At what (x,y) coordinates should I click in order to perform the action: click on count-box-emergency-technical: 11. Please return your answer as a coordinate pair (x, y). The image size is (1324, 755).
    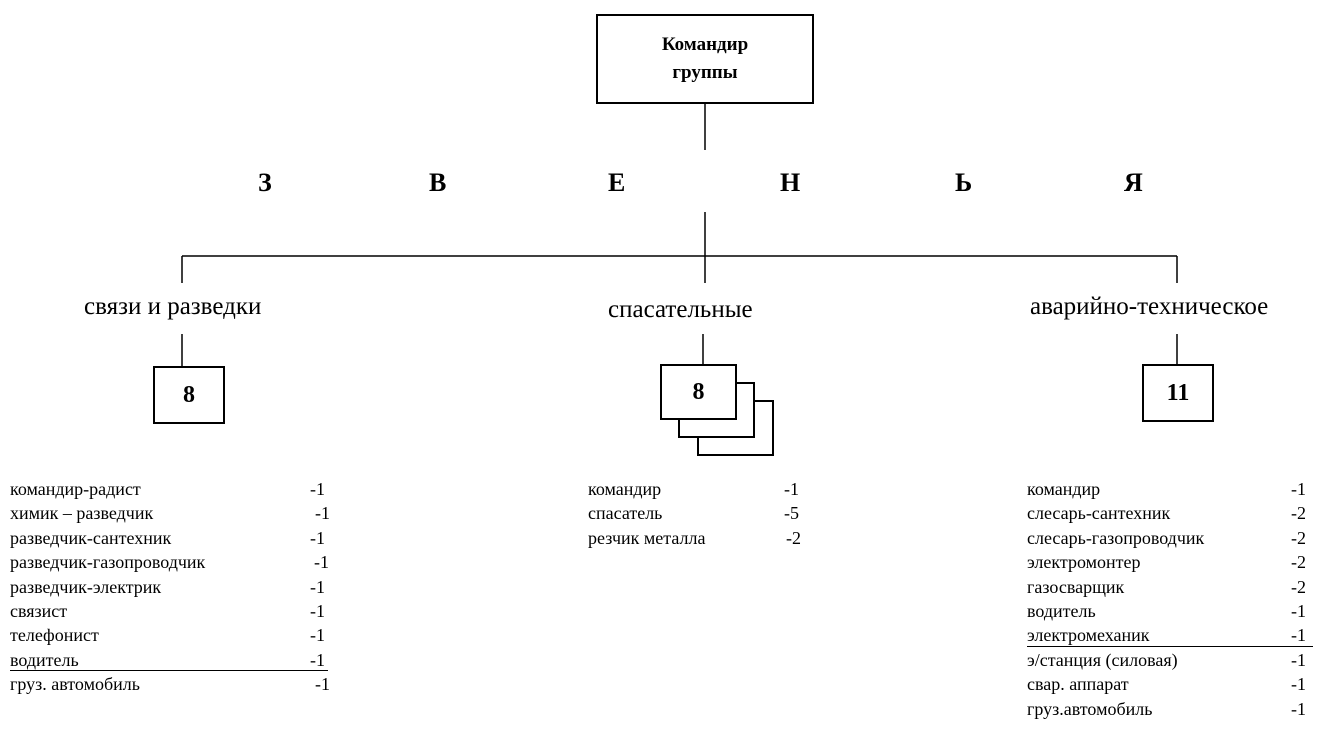
    Looking at the image, I should click on (1178, 393).